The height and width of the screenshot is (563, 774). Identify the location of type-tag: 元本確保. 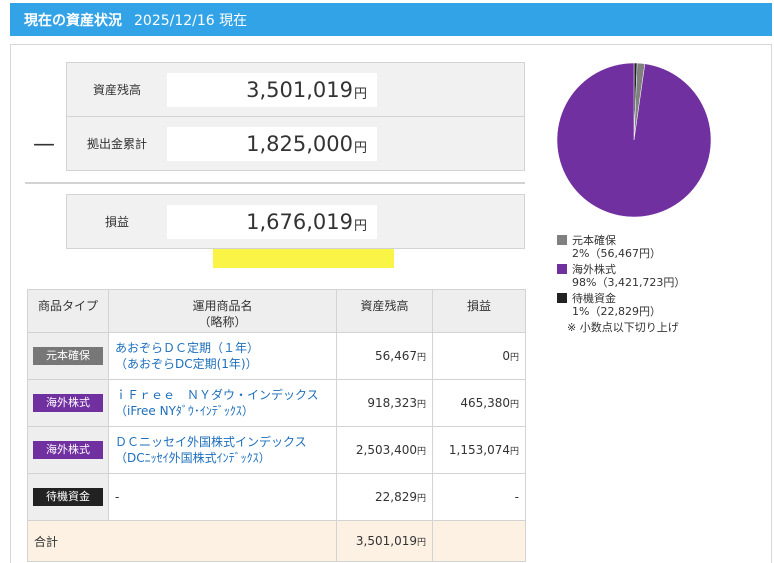
(68, 356).